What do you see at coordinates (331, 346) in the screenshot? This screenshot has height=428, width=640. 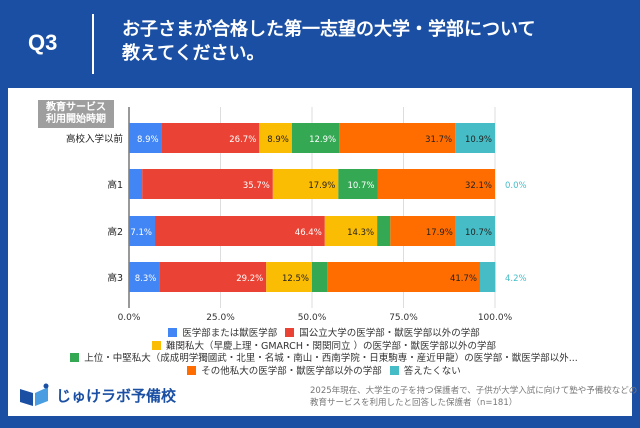 I see `legend-label: 難関私大（早慶上理・GMARCH・関関同立 ）の医学部・獣医学部以外の学部` at bounding box center [331, 346].